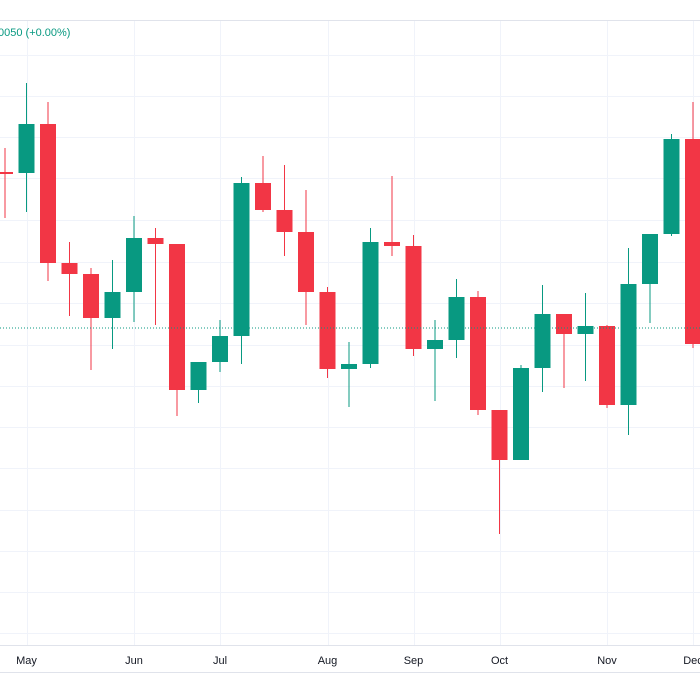 Image resolution: width=700 pixels, height=700 pixels. What do you see at coordinates (134, 661) in the screenshot?
I see `x-tick-label: Jun` at bounding box center [134, 661].